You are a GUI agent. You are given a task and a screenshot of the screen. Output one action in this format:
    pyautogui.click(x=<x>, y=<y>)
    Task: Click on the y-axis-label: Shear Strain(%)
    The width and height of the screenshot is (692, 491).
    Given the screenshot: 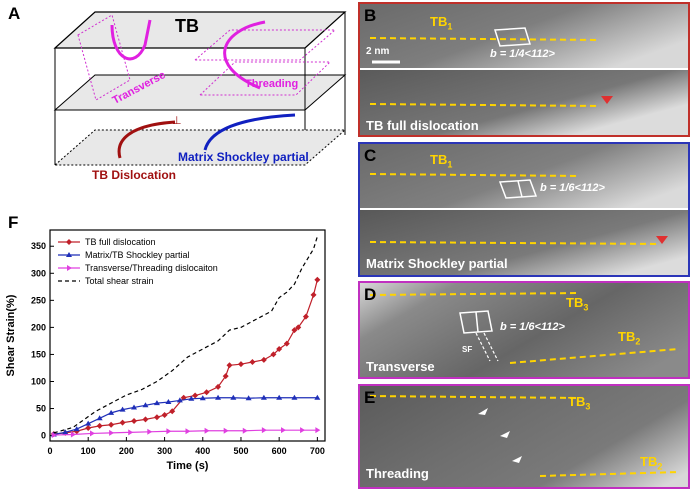 What is the action you would take?
    pyautogui.click(x=11, y=335)
    